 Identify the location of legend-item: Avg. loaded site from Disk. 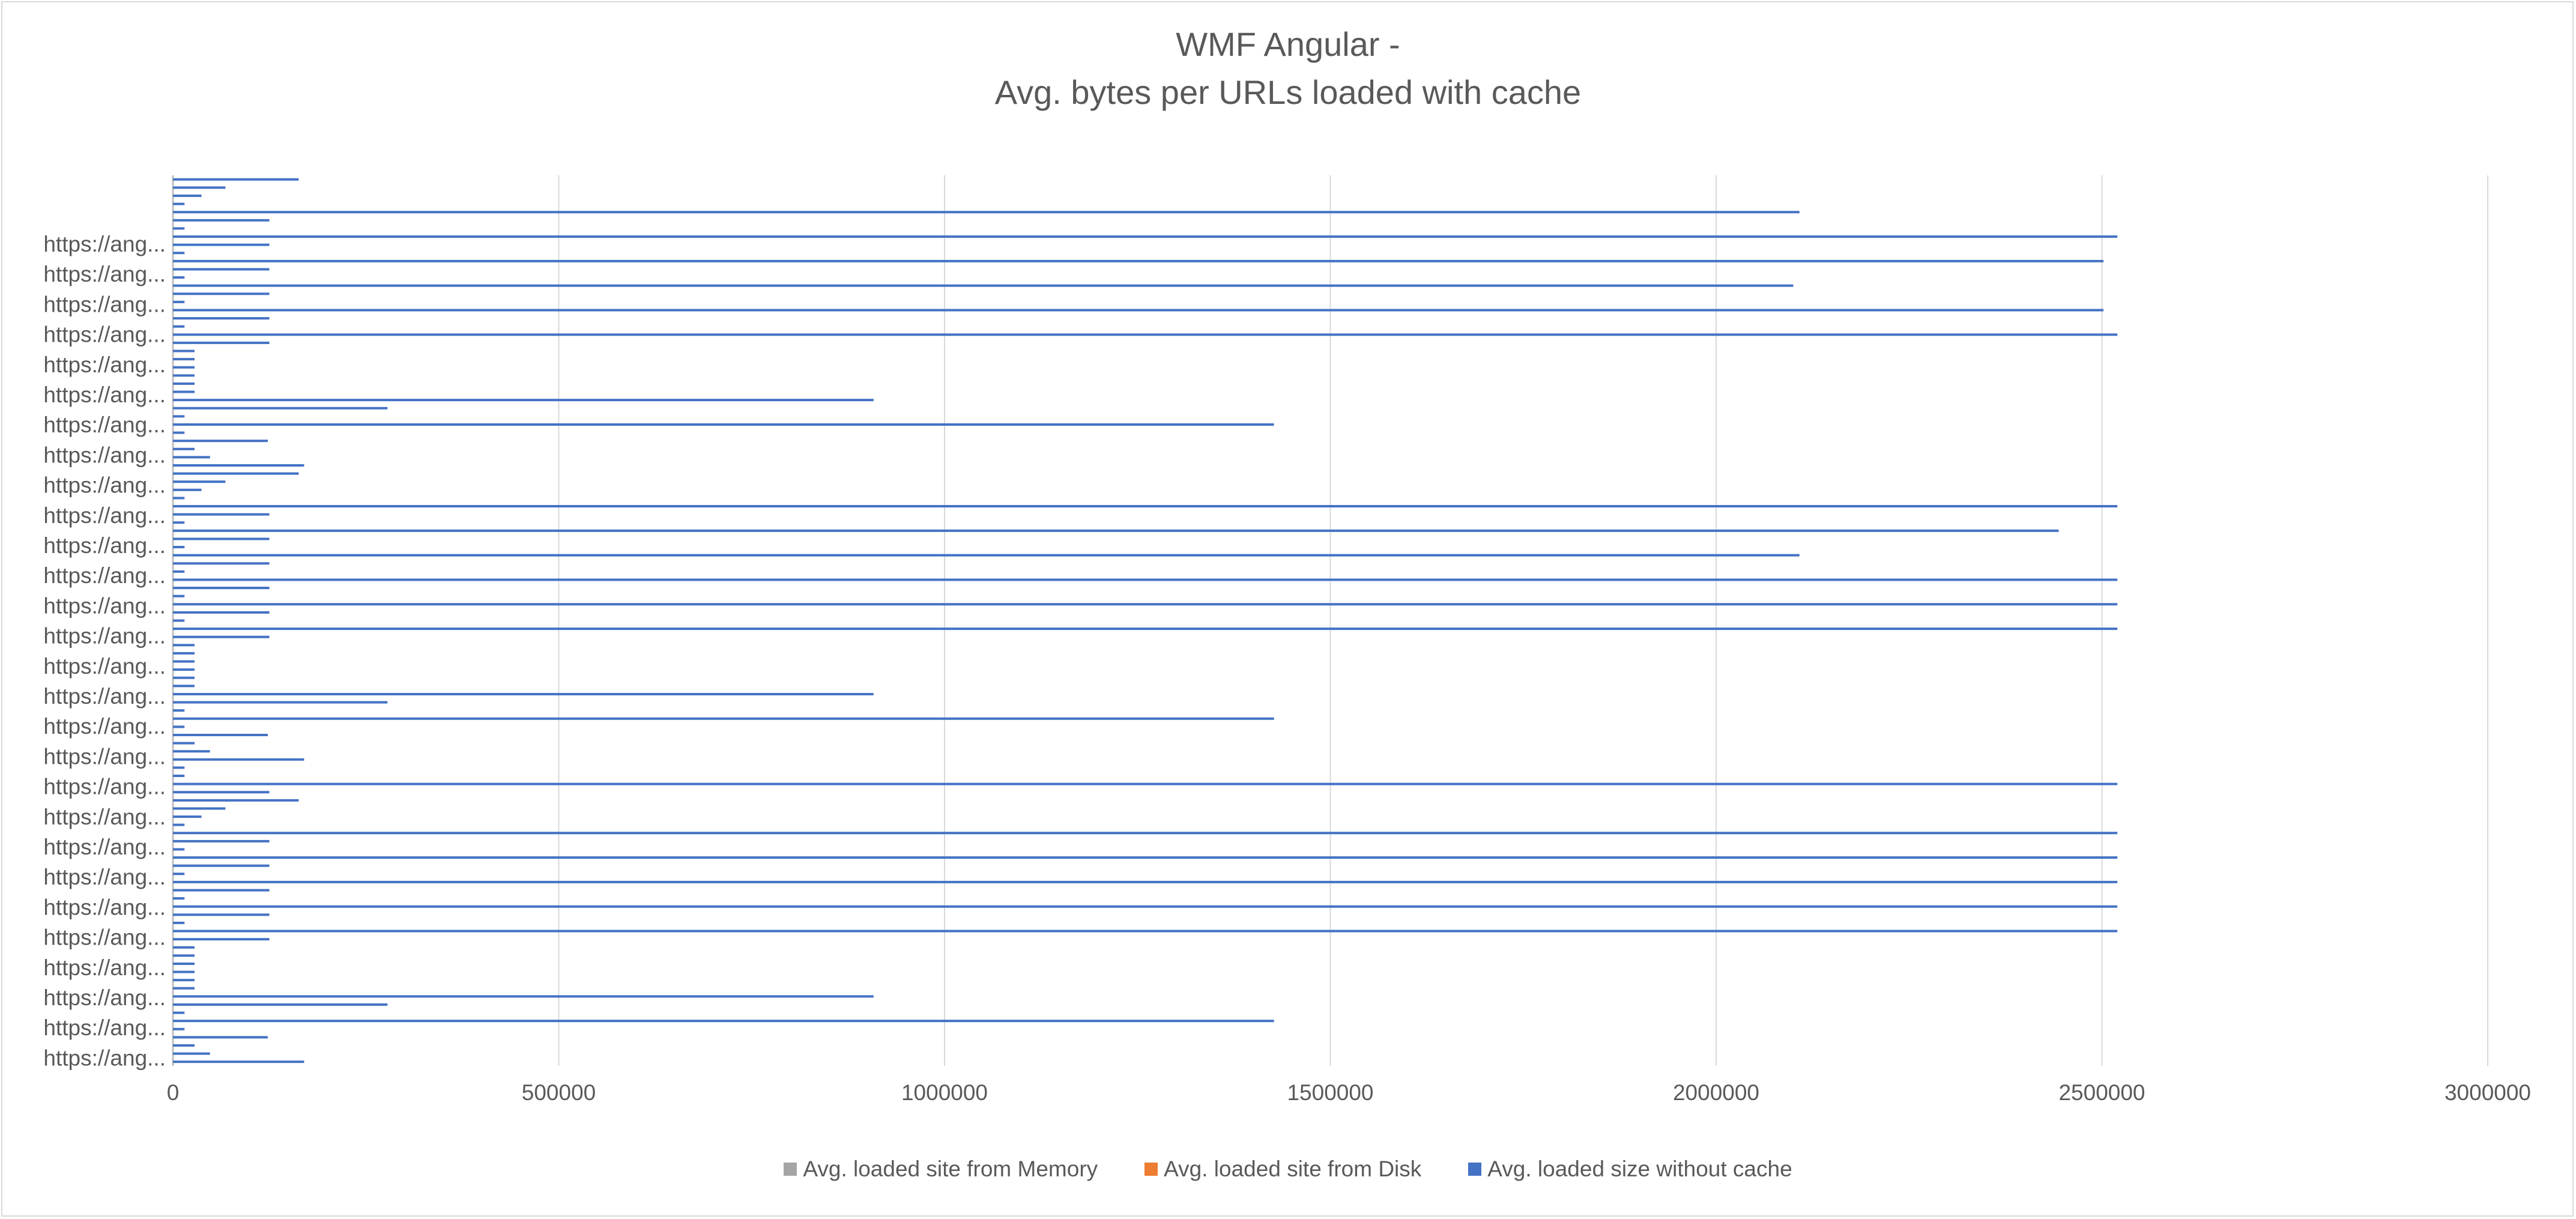
(1282, 1169).